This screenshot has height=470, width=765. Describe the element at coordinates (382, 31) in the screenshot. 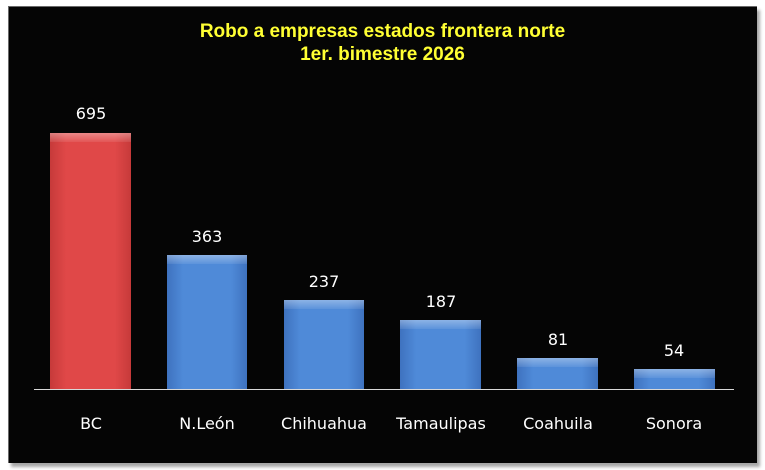

I see `chart-title-line1: Robo a empresas estados frontera norte` at that location.